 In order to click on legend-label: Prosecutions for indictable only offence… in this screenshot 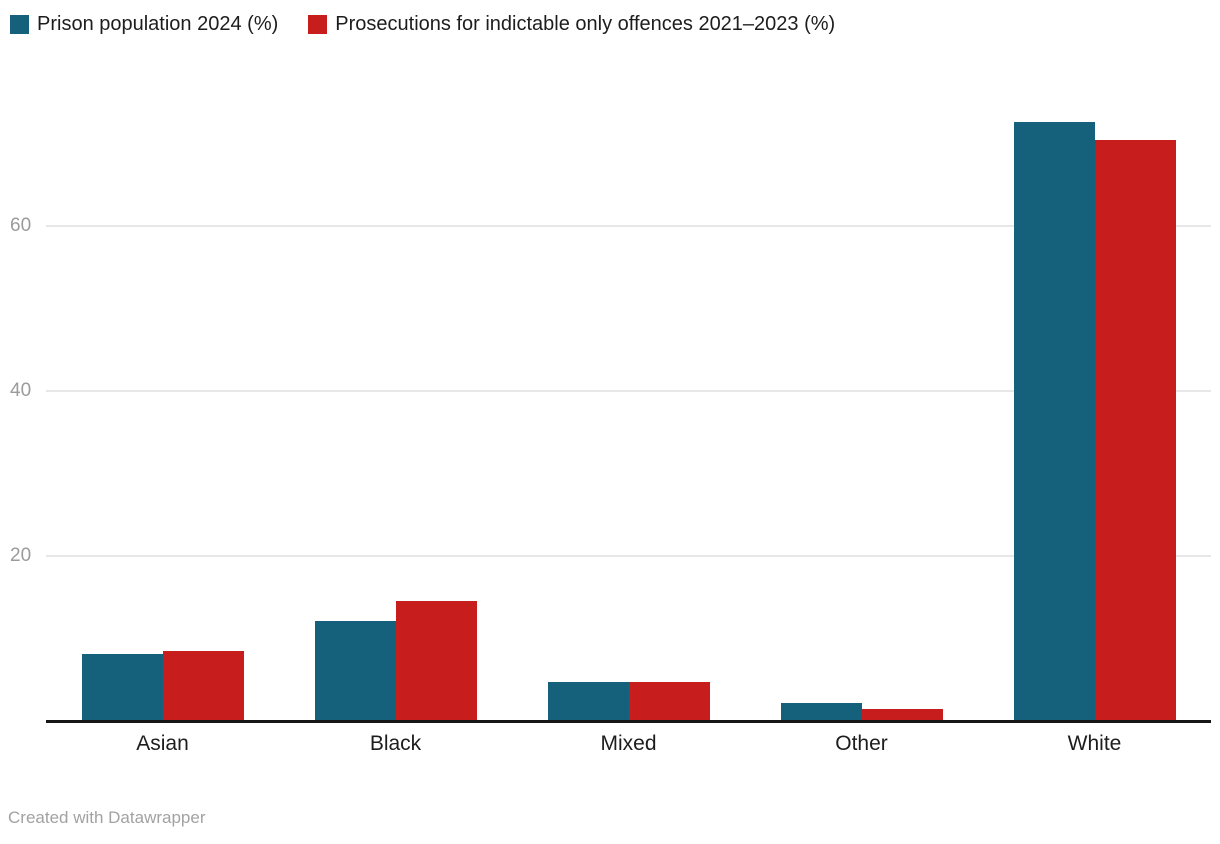, I will do `click(585, 24)`.